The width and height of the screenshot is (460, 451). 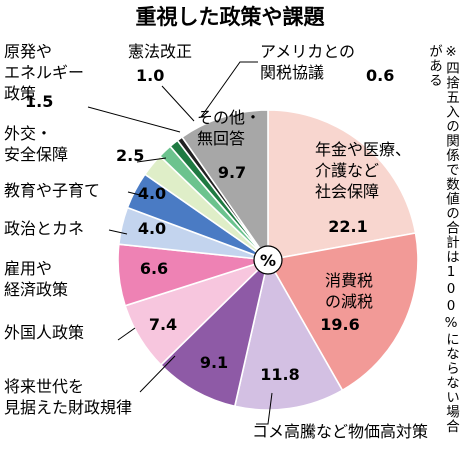 I want to click on slice-name-line: 教育や子育て, so click(x=52, y=190).